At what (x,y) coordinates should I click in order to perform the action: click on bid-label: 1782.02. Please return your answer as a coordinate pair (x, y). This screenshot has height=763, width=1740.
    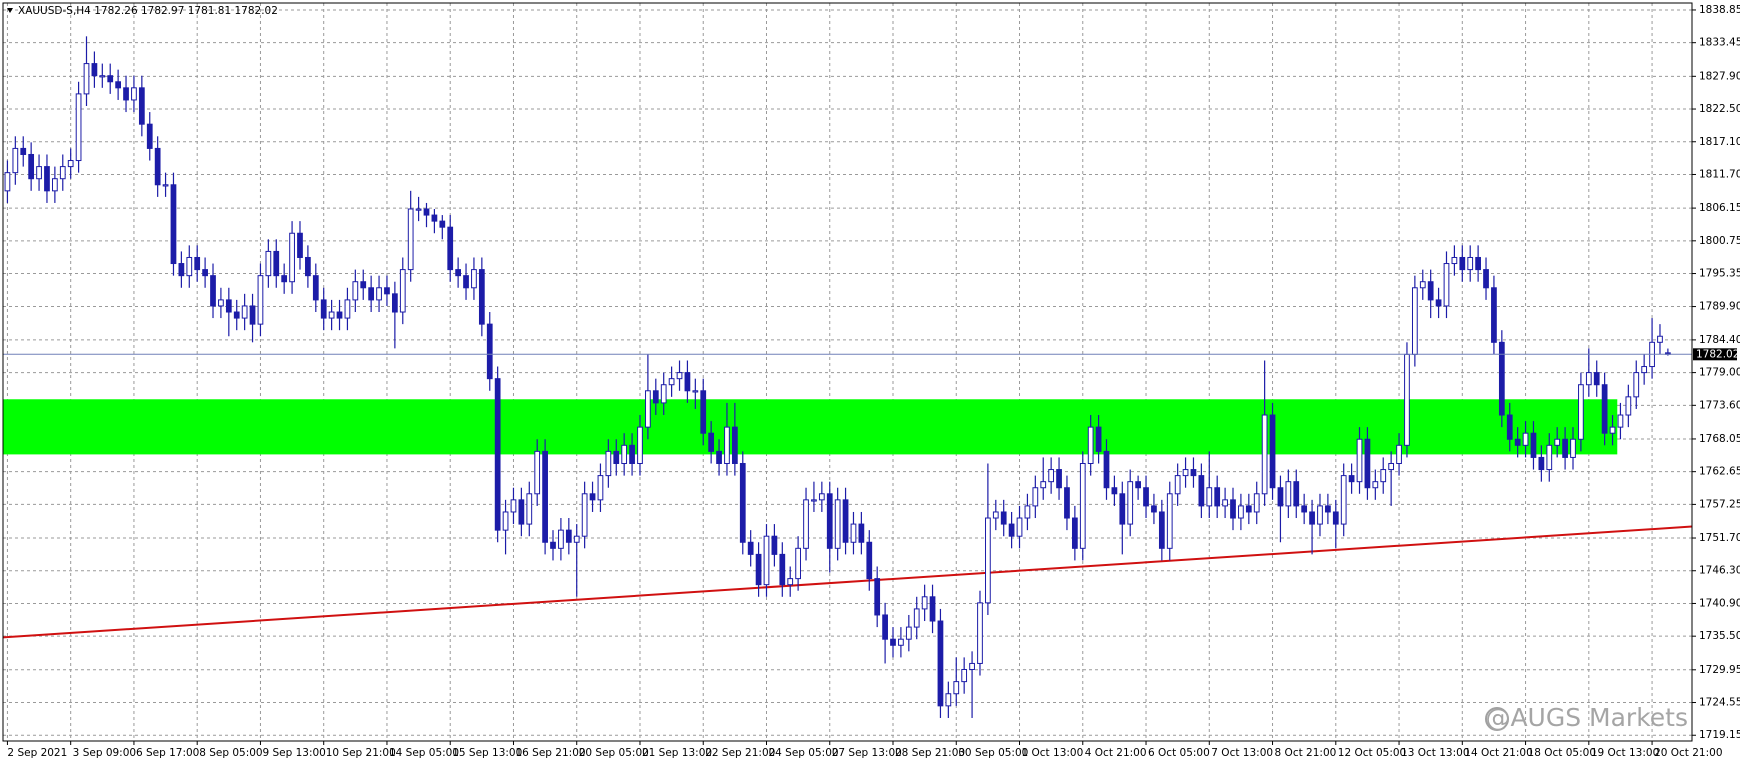
    Looking at the image, I should click on (1717, 354).